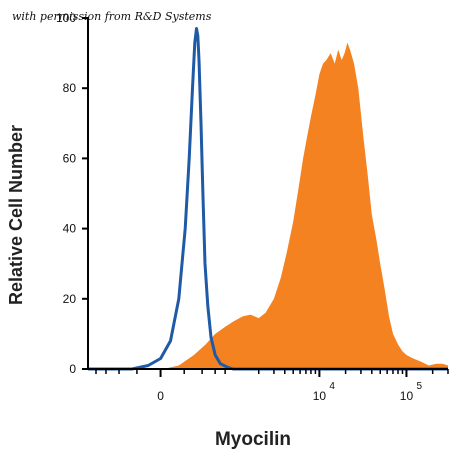 Image resolution: width=450 pixels, height=452 pixels. What do you see at coordinates (253, 439) in the screenshot?
I see `x-axis-label: Myocilin` at bounding box center [253, 439].